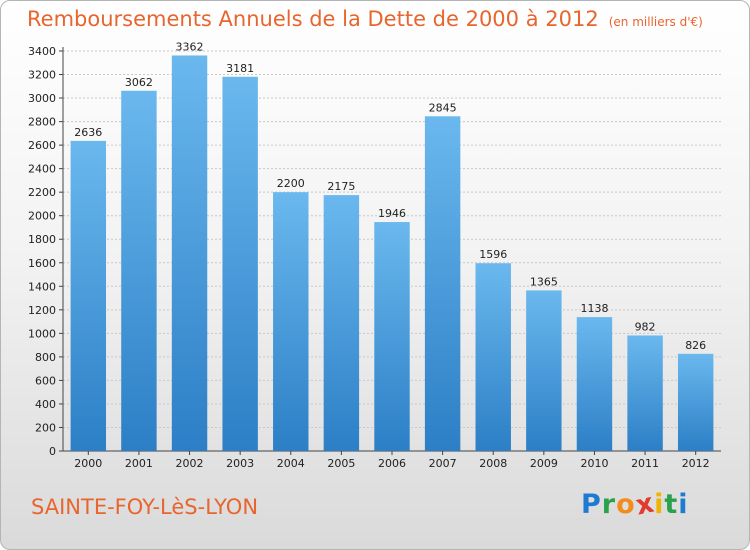 The height and width of the screenshot is (550, 750). I want to click on y-tick-label: 3200, so click(42, 75).